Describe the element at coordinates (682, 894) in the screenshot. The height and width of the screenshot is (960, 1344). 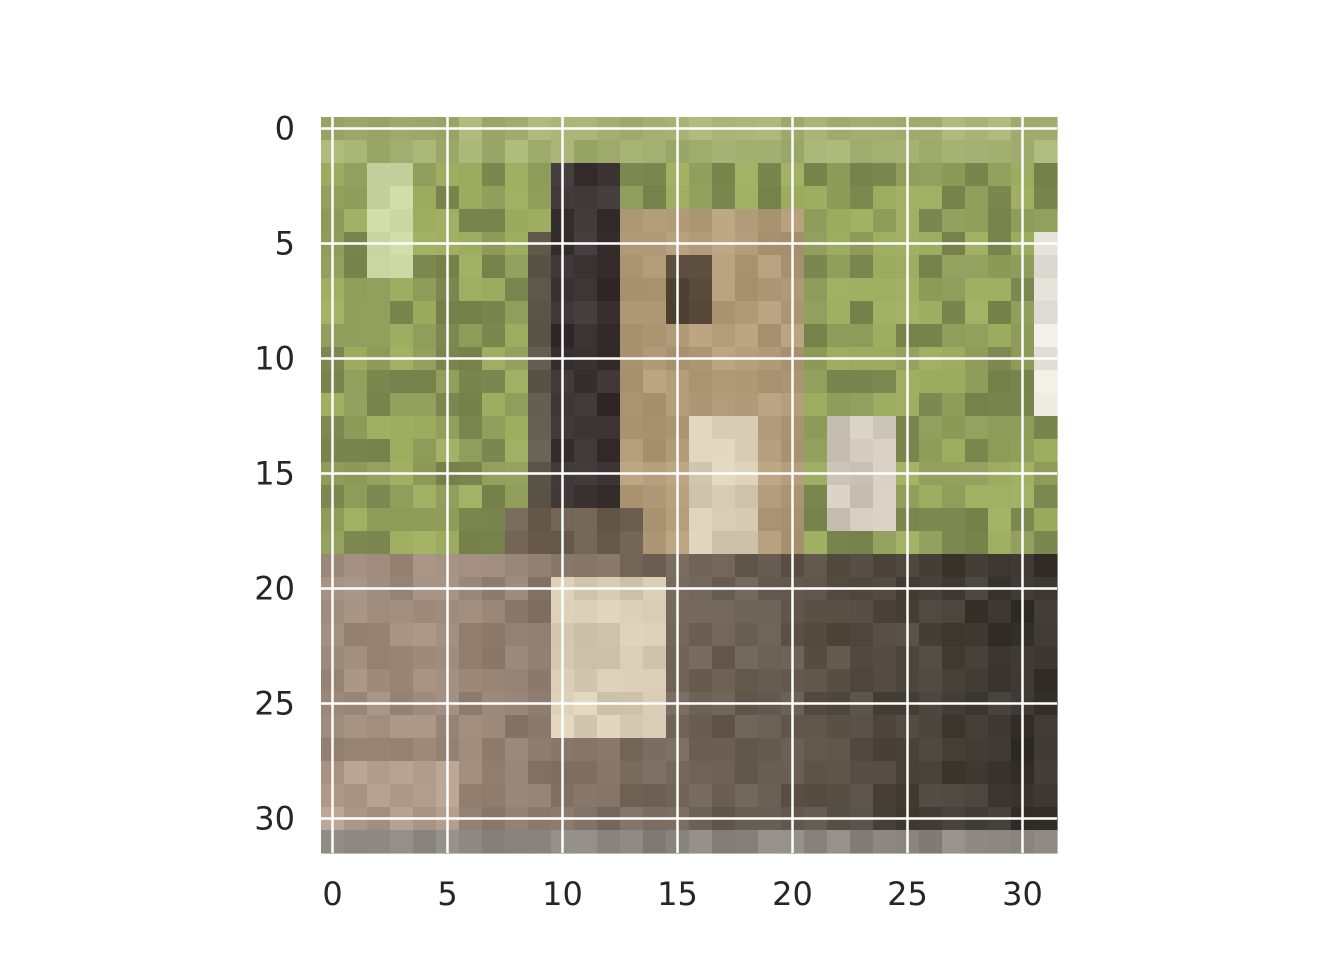
I see `x-axis-ticks: 0 5 10 15 20 25 30` at that location.